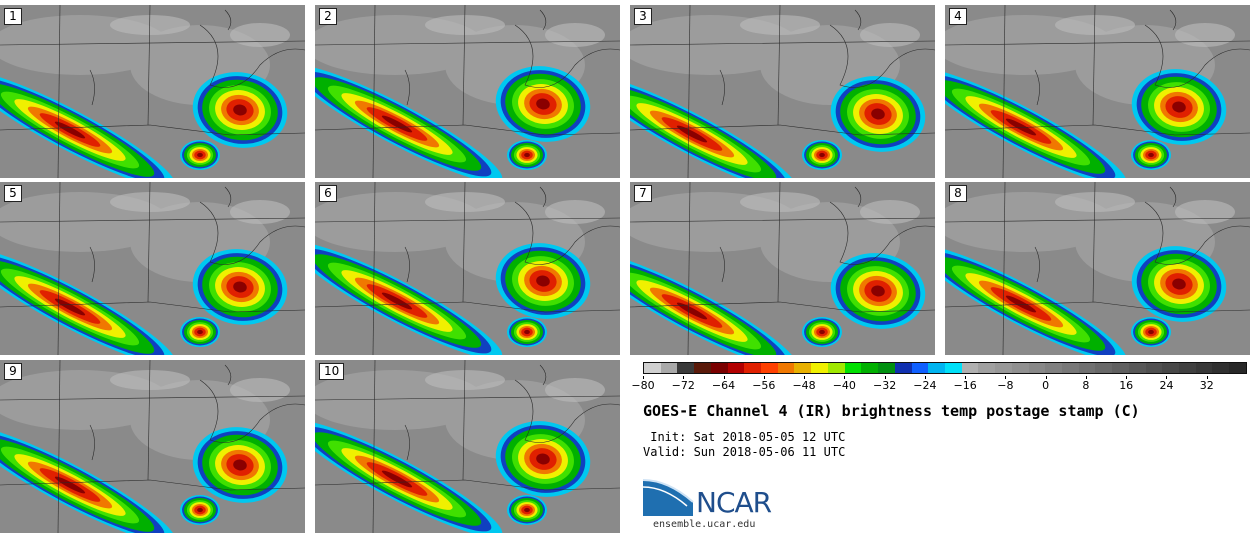  What do you see at coordinates (744, 437) in the screenshot?
I see `init-time: Init: Sat 2018-05-05 12 UTC` at bounding box center [744, 437].